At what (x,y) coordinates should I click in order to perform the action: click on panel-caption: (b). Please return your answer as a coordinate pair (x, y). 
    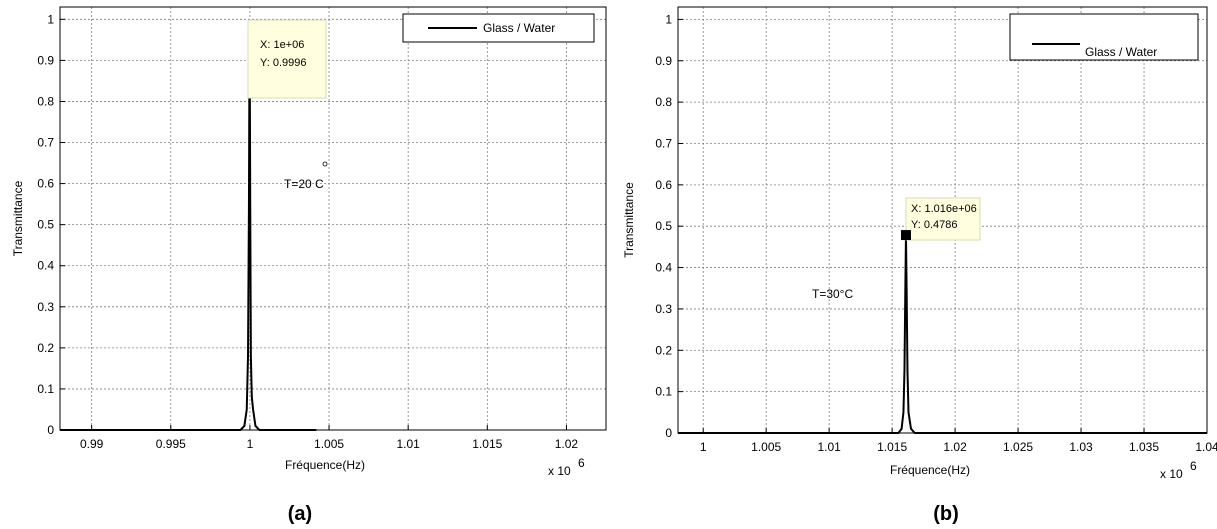
    Looking at the image, I should click on (946, 514).